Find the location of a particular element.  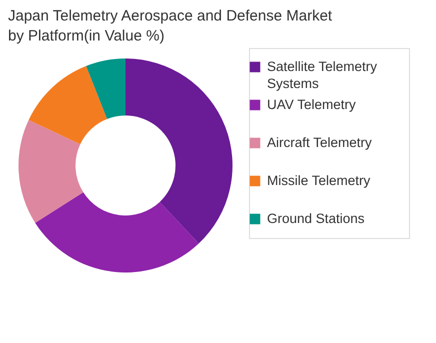

legend-label: UAV Telemetry is located at coordinates (311, 104).